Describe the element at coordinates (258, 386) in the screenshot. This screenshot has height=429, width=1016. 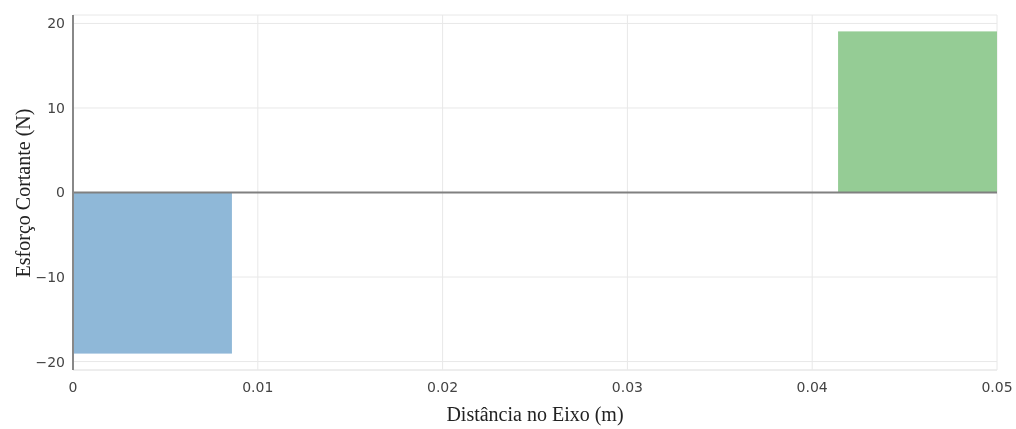
I see `x-tick-label: 0.01` at that location.